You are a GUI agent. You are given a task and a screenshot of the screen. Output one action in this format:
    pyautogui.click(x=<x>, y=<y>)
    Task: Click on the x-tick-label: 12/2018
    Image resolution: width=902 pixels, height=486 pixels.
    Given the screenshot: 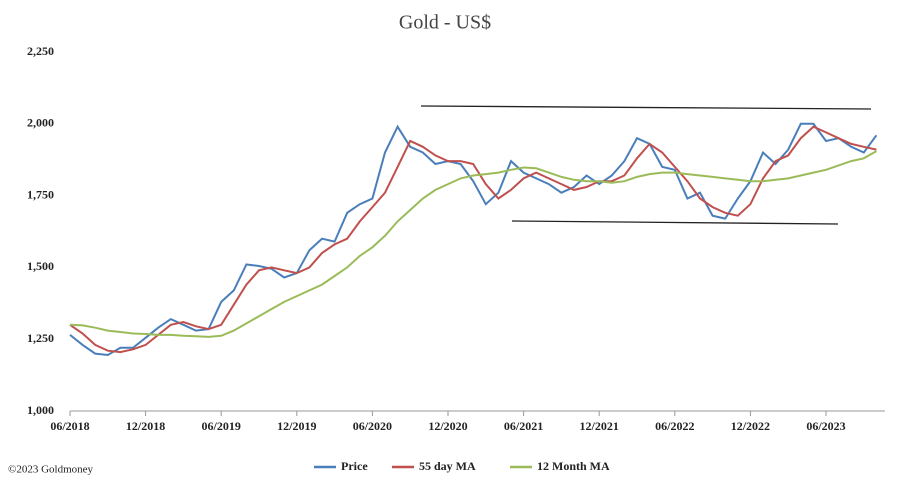 What is the action you would take?
    pyautogui.click(x=145, y=426)
    